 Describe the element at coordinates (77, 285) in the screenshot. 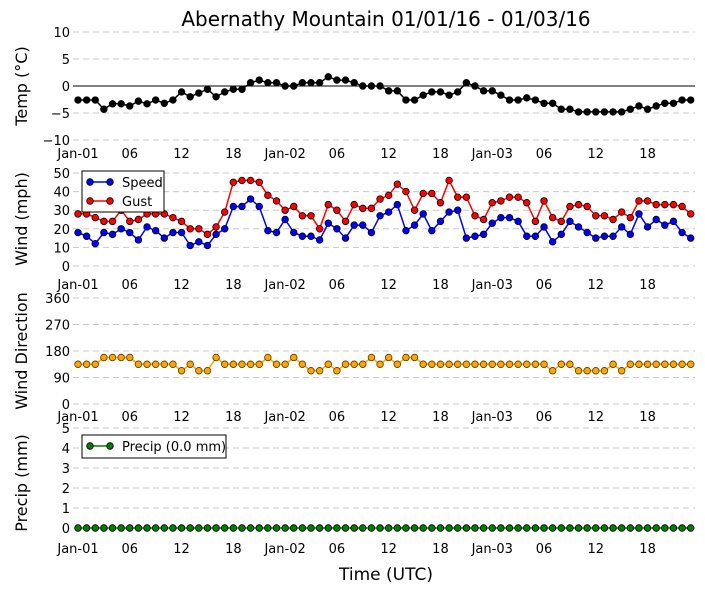

I see `x-tick-label: Jan-01` at that location.